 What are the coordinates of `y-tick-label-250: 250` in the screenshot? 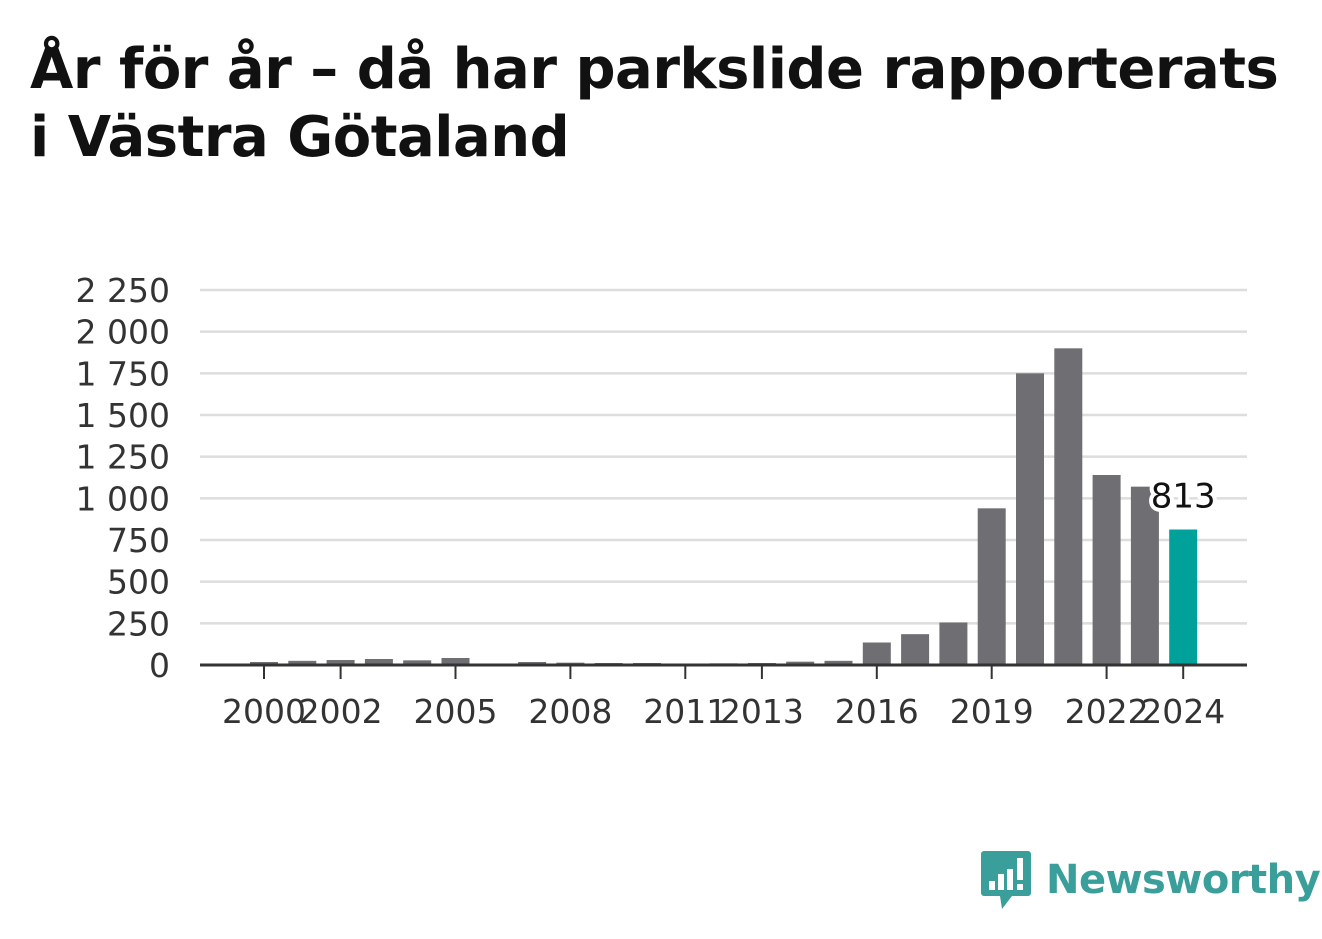 It's located at (138, 623).